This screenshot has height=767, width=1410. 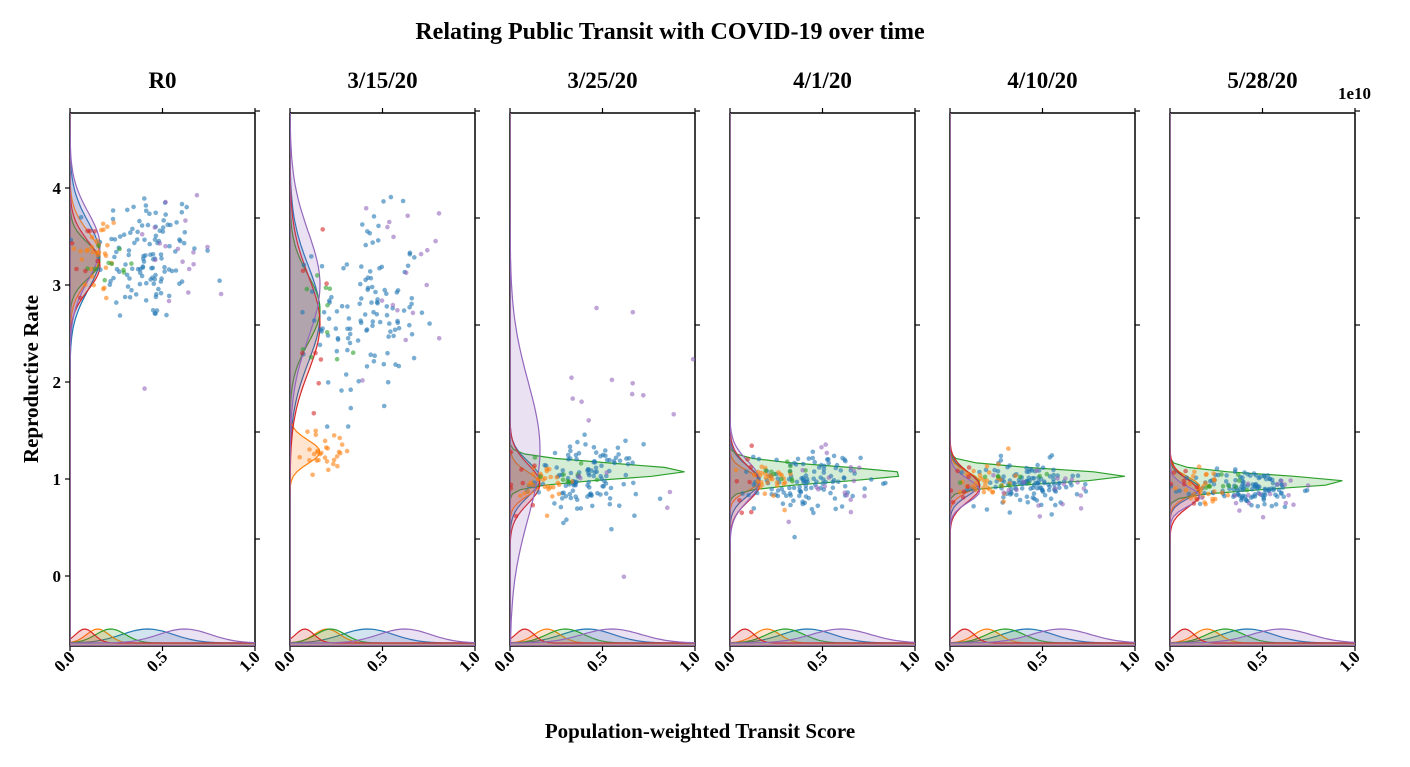 What do you see at coordinates (700, 731) in the screenshot?
I see `x-axis-label: Population-weighted Transit Score` at bounding box center [700, 731].